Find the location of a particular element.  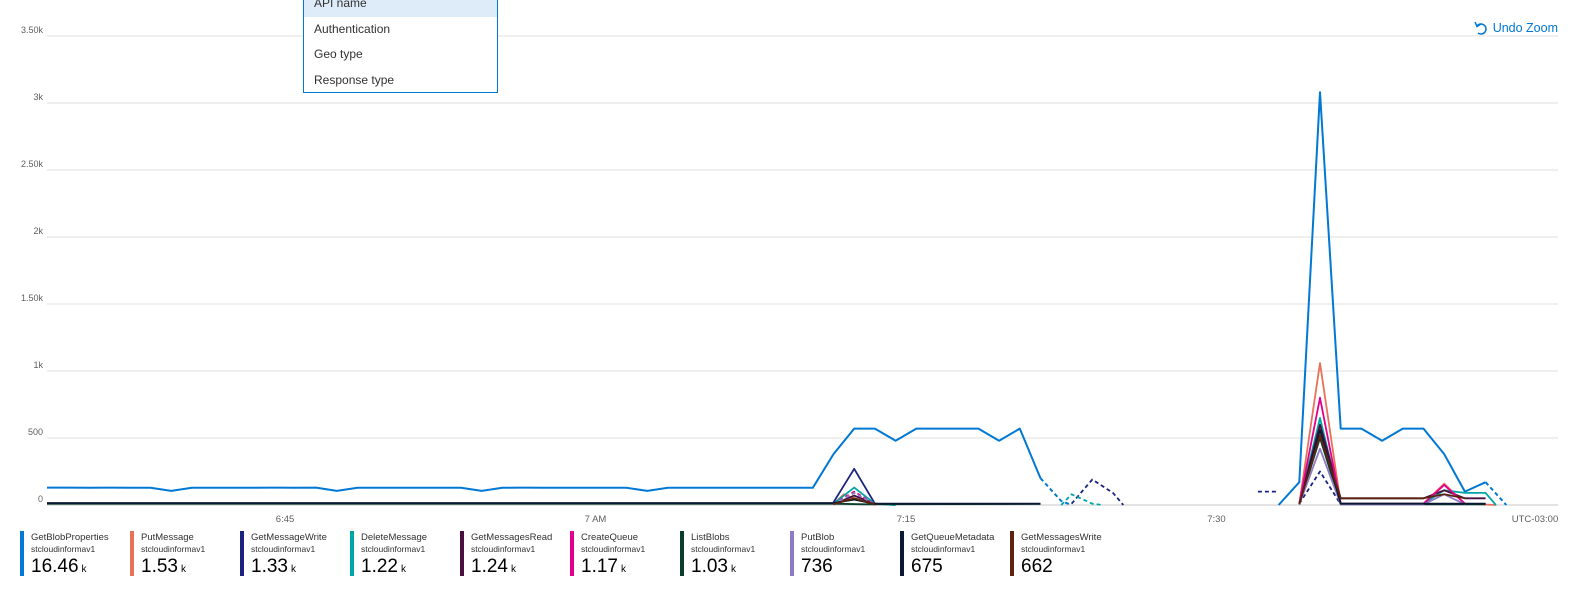

menu-item-geo-type: Geo type is located at coordinates (338, 54).